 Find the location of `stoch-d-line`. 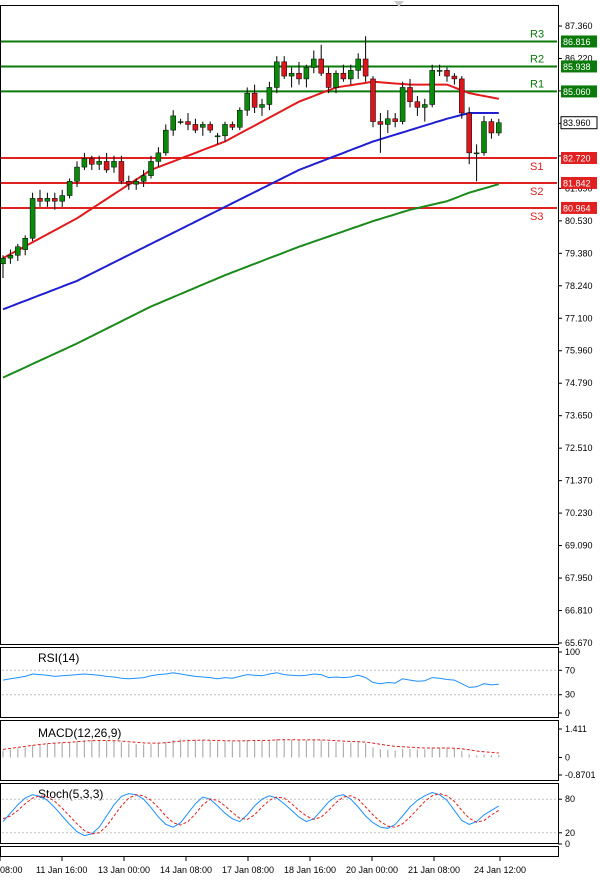

stoch-d-line is located at coordinates (251, 814).